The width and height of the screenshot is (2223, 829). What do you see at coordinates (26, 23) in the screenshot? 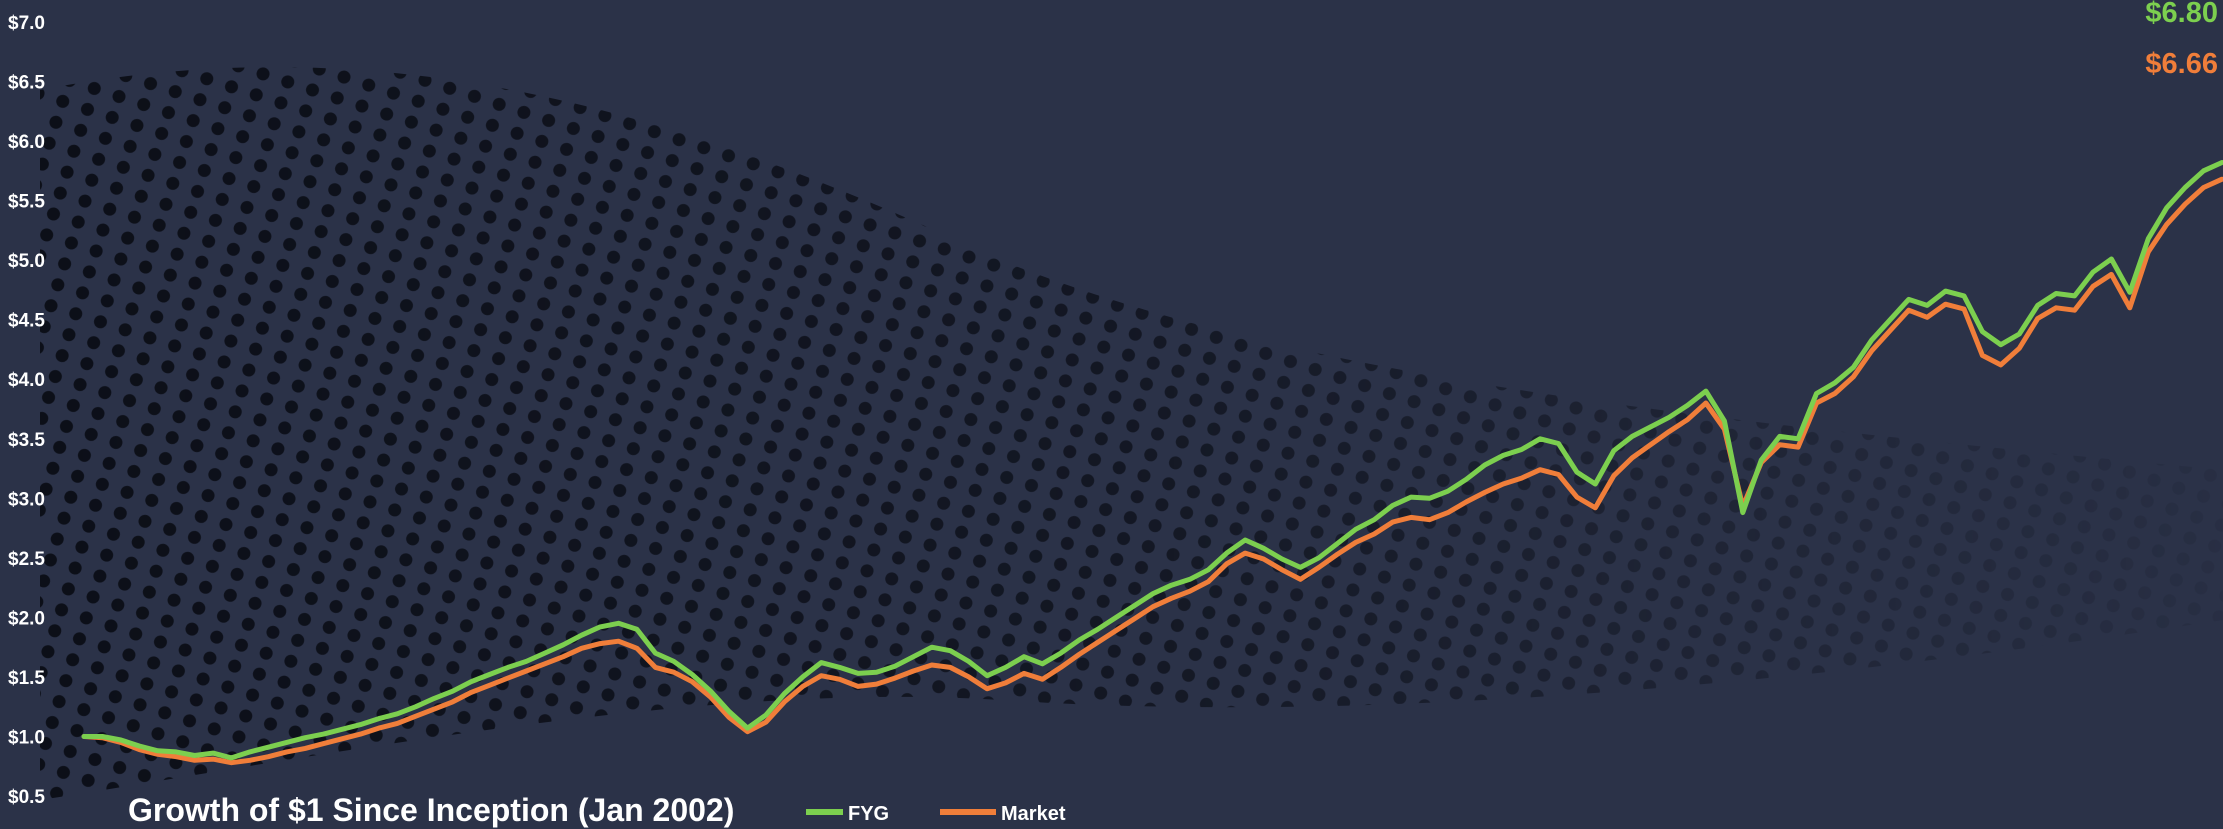
I see `y-tick-label: $7.0` at bounding box center [26, 23].